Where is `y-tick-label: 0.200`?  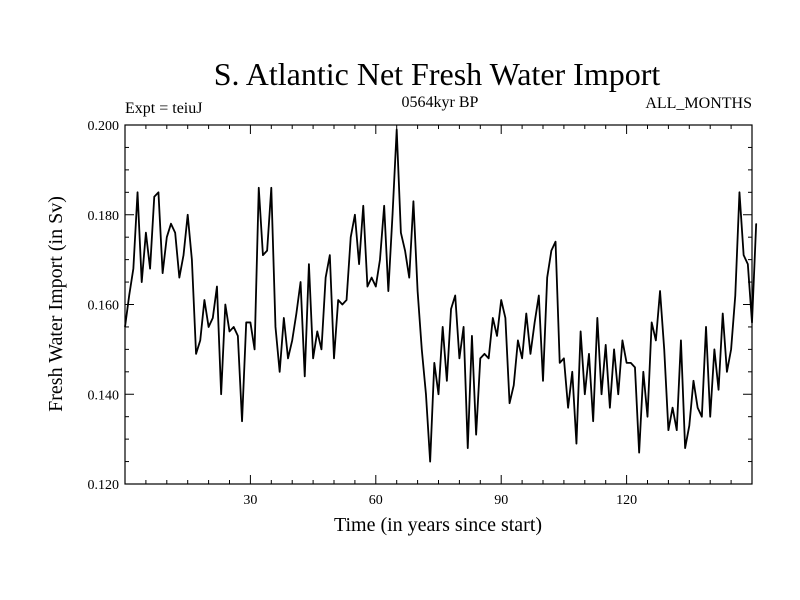 y-tick-label: 0.200 is located at coordinates (104, 126).